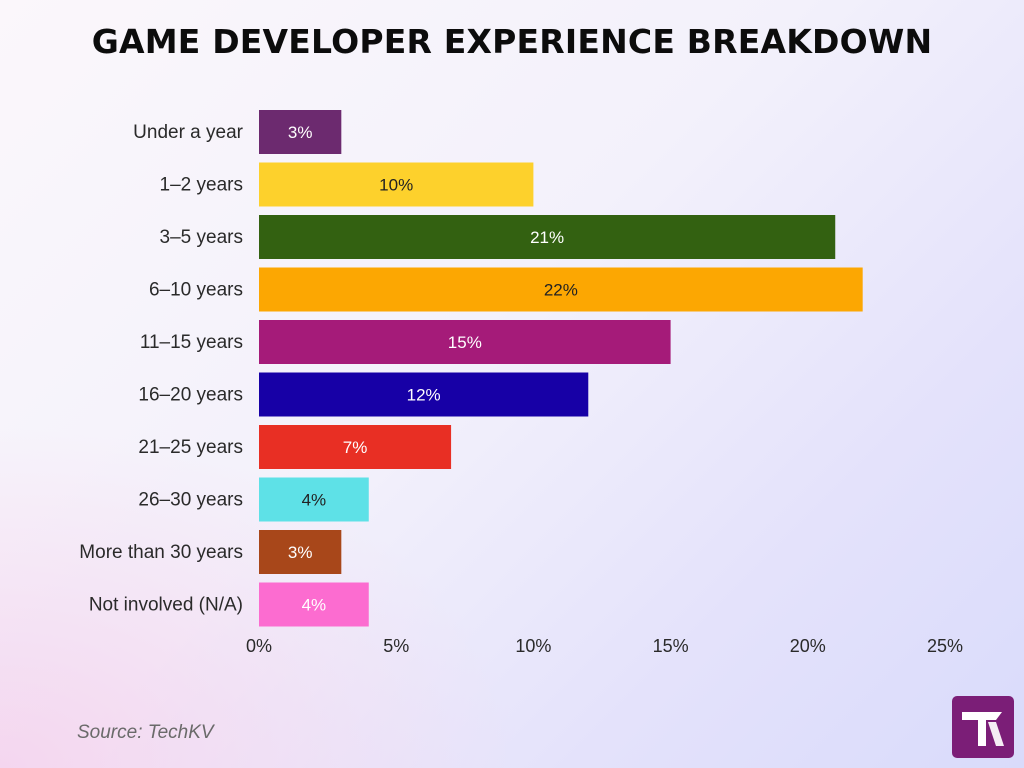 This screenshot has height=768, width=1024. Describe the element at coordinates (945, 646) in the screenshot. I see `x-tick-label: 25%` at that location.